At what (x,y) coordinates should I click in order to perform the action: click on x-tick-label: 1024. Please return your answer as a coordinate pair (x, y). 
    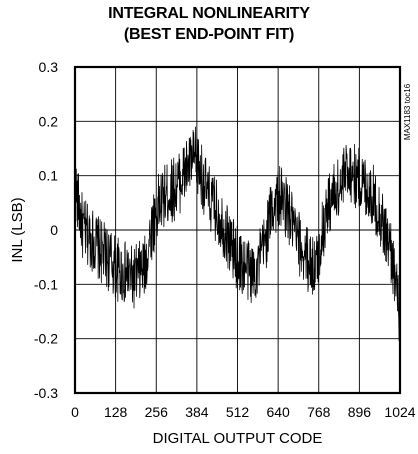
    Looking at the image, I should click on (399, 412).